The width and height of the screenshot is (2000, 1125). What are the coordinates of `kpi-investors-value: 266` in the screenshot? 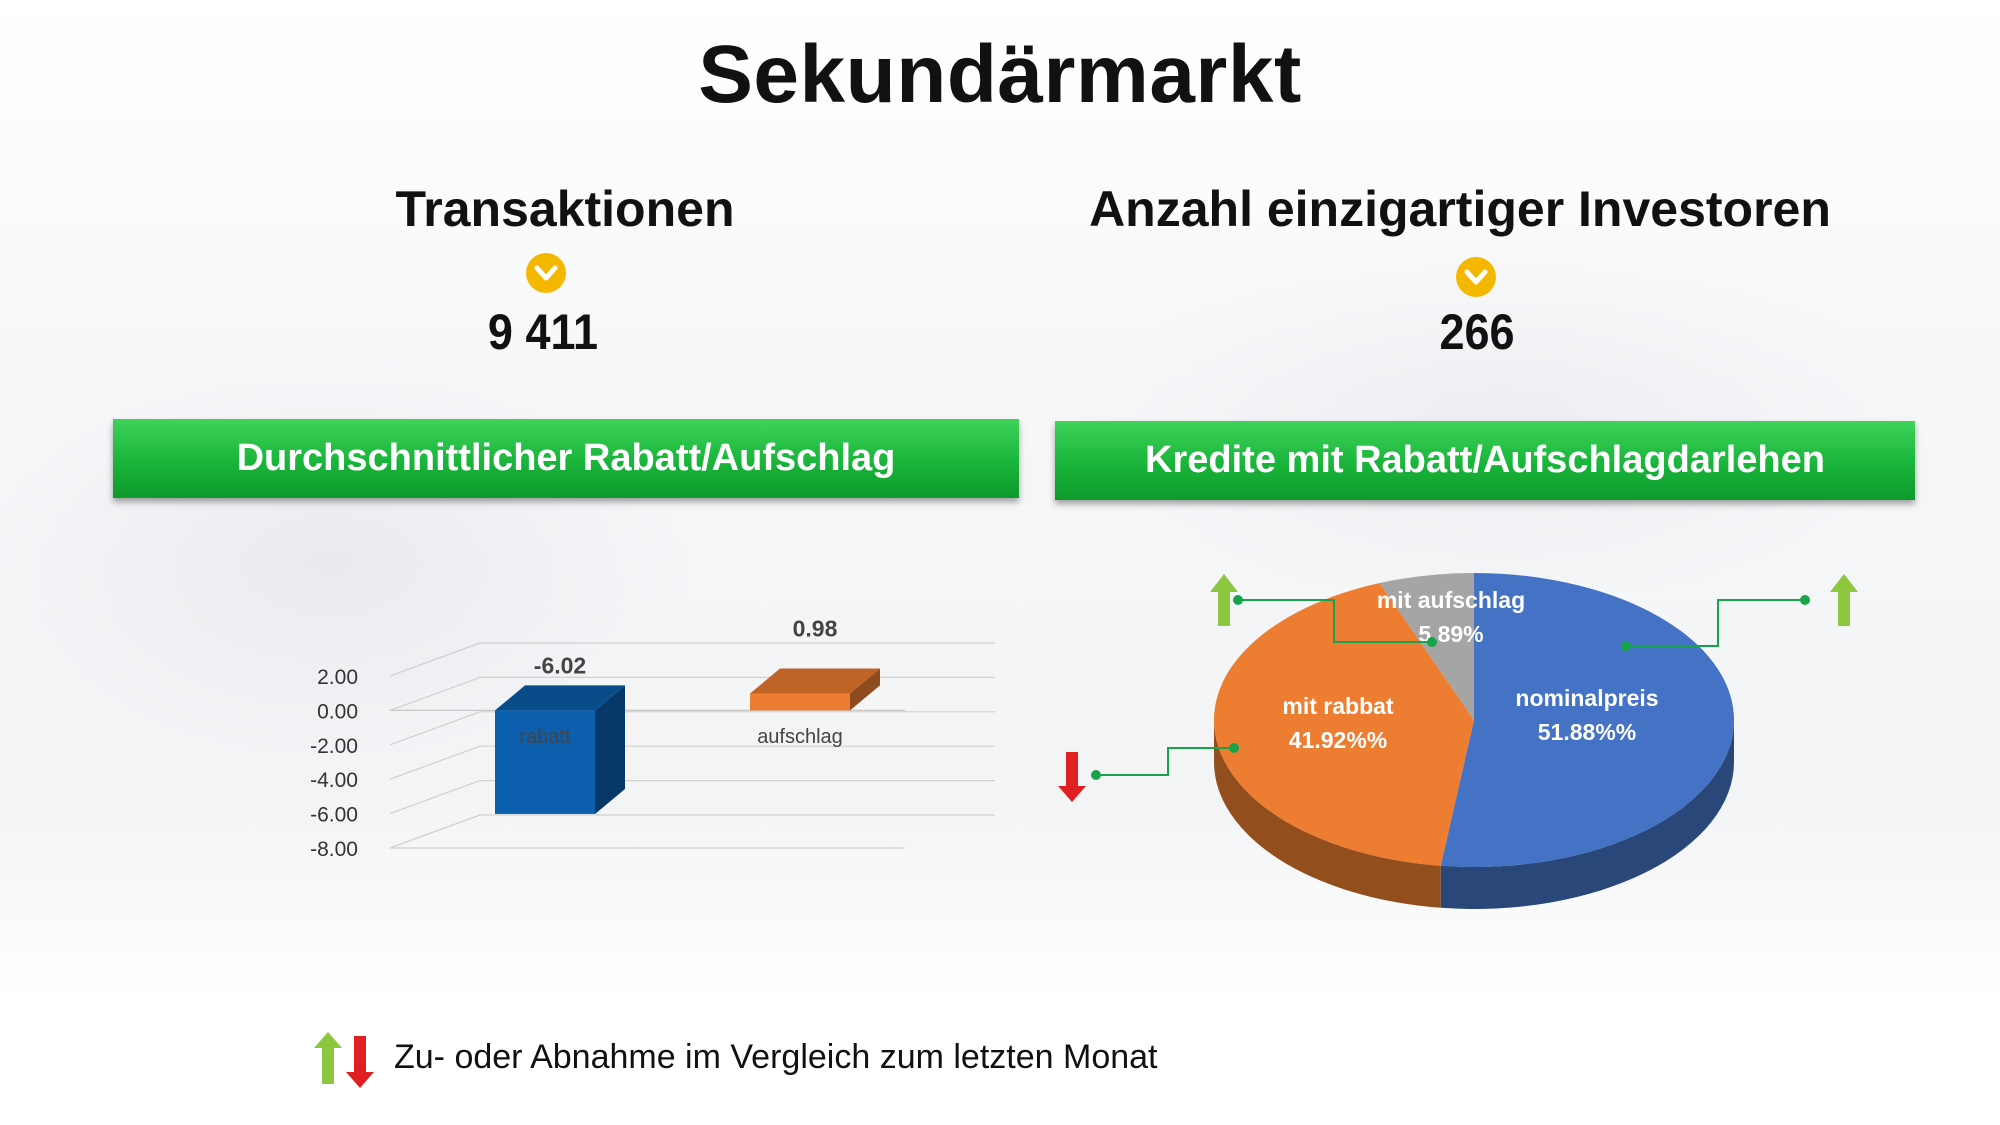 It's located at (1477, 332).